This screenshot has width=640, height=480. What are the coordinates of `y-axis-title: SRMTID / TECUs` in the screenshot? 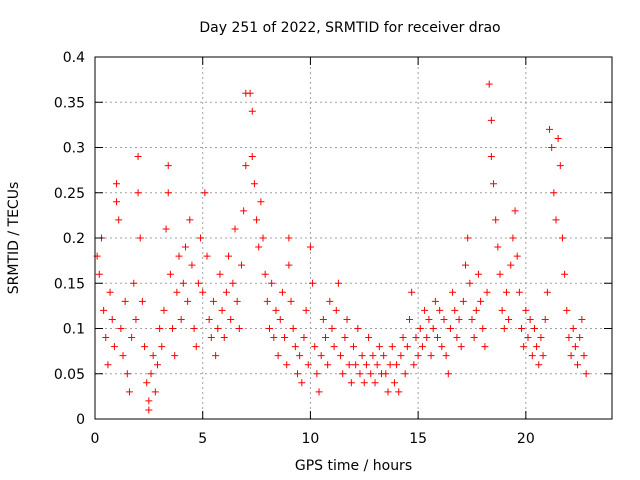 It's located at (14, 238).